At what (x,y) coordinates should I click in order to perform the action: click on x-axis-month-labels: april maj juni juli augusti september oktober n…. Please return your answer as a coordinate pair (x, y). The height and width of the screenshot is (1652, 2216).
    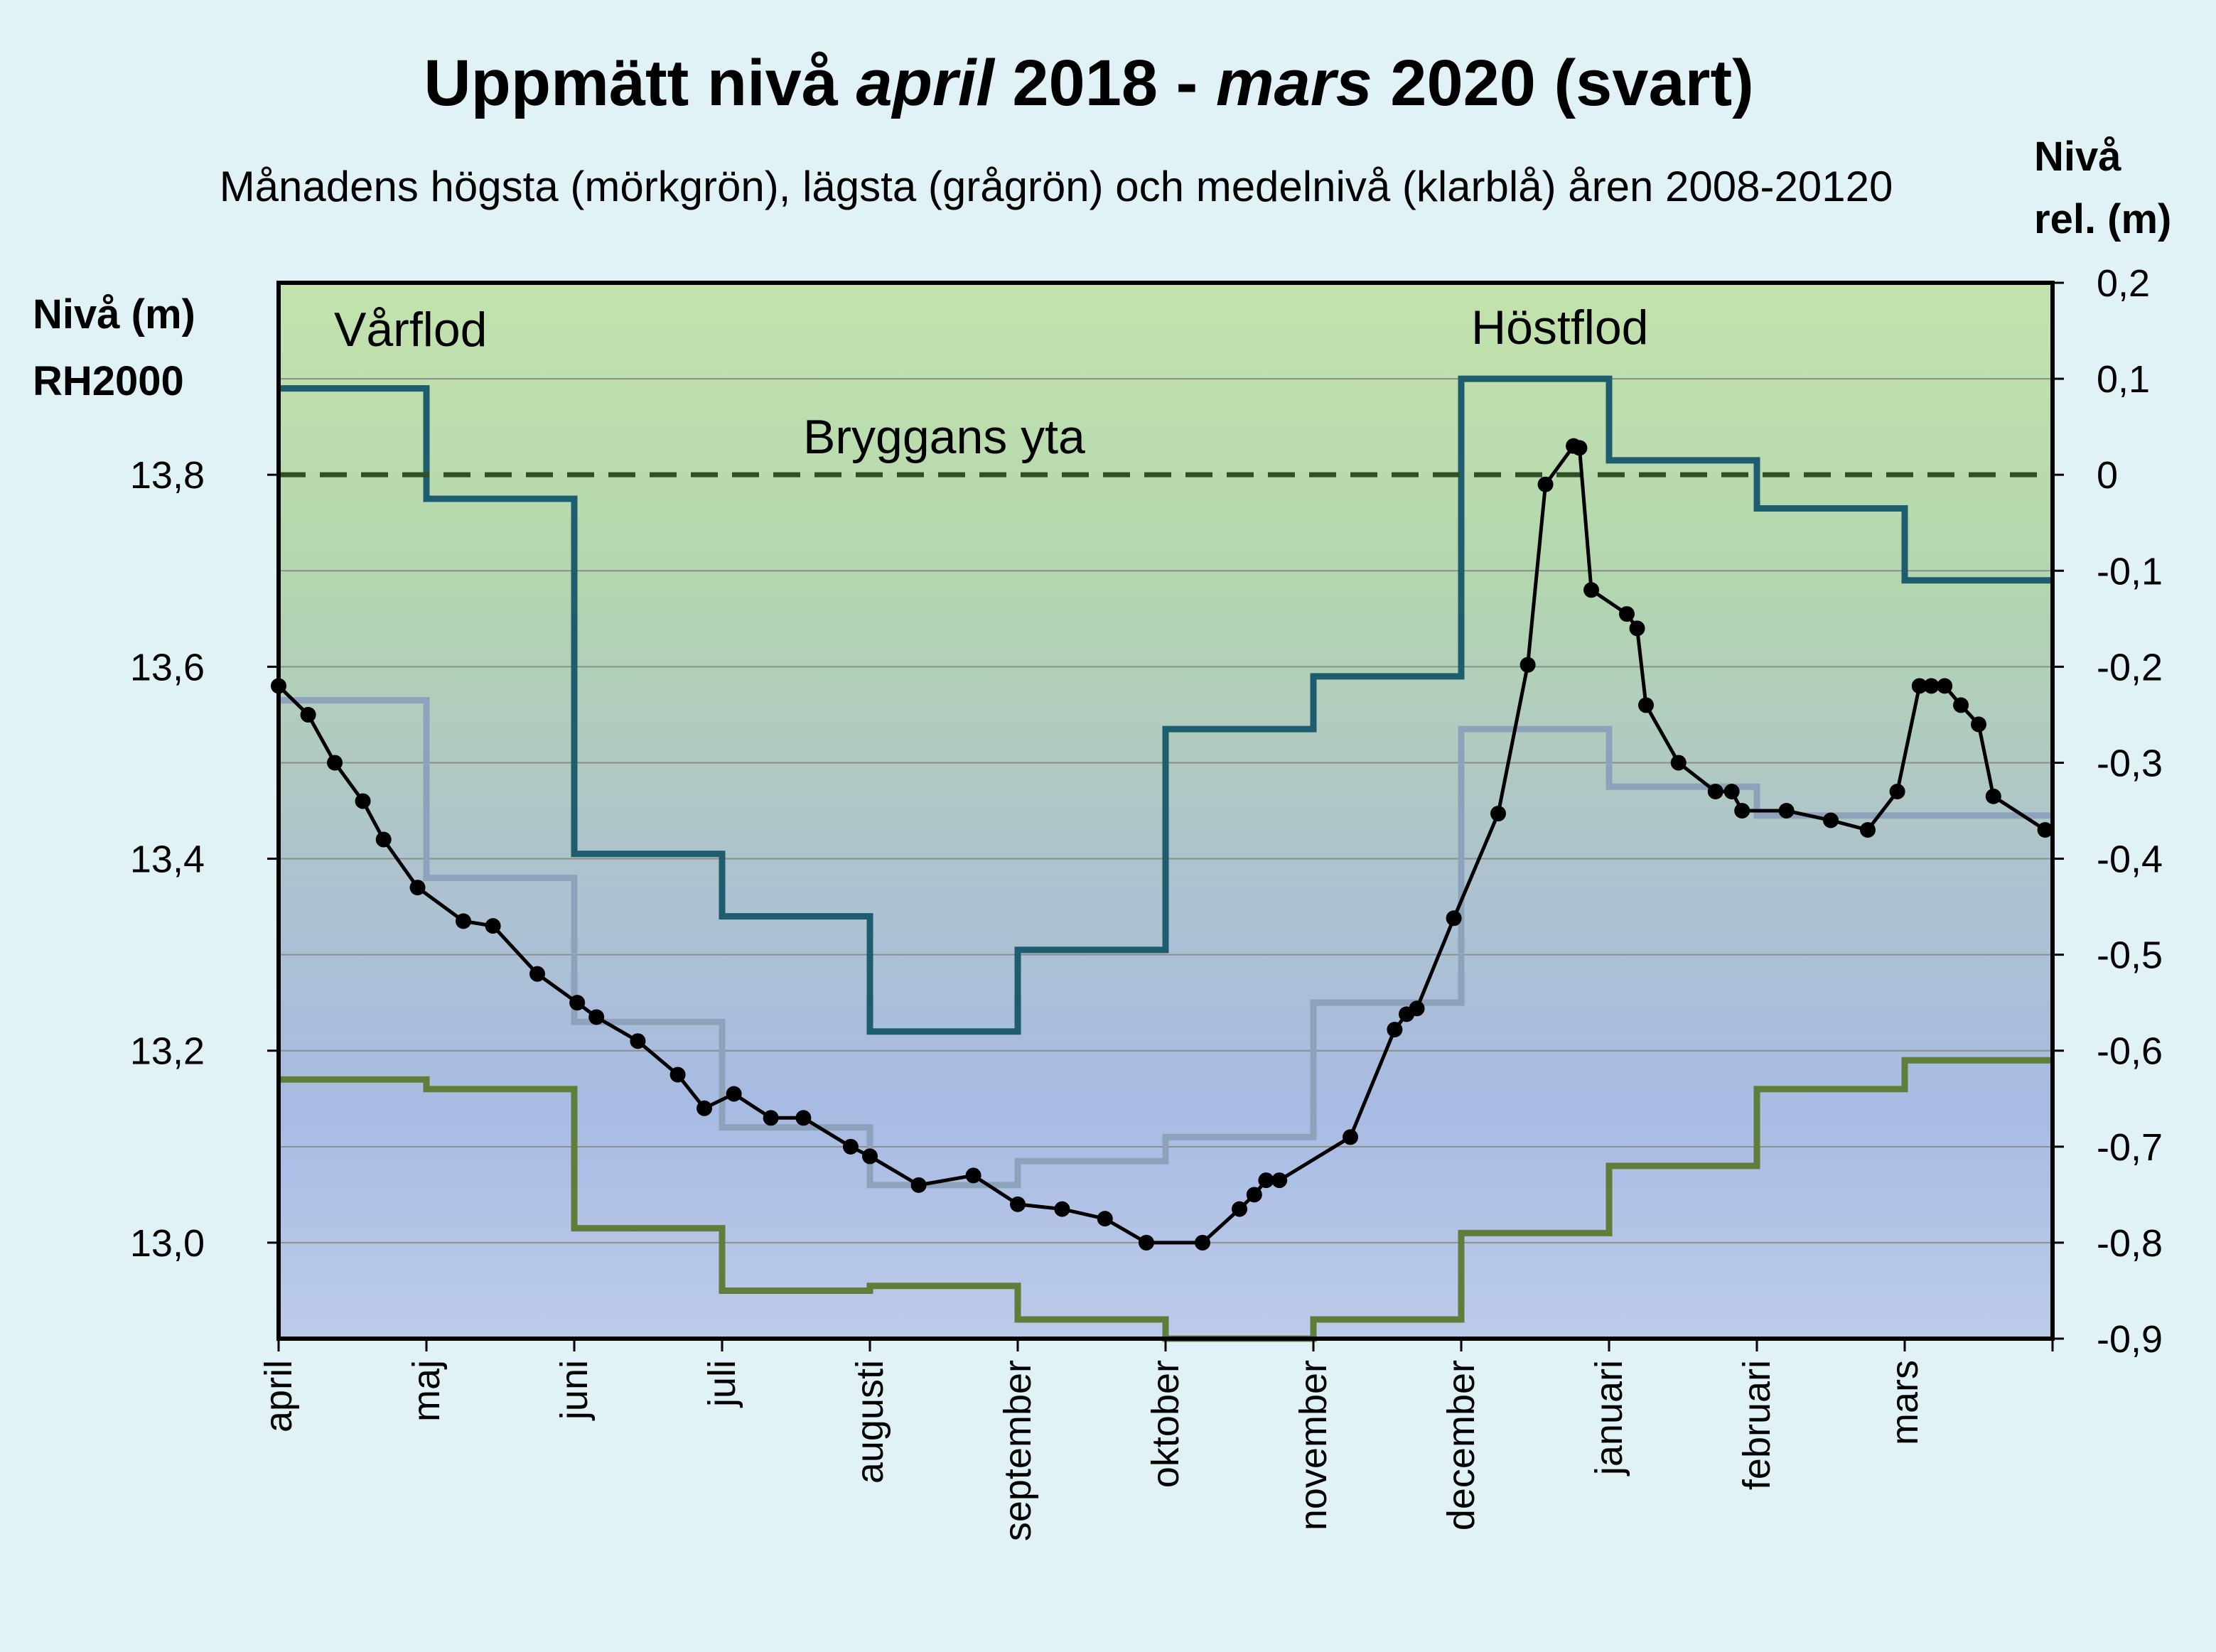
    Looking at the image, I should click on (1155, 1440).